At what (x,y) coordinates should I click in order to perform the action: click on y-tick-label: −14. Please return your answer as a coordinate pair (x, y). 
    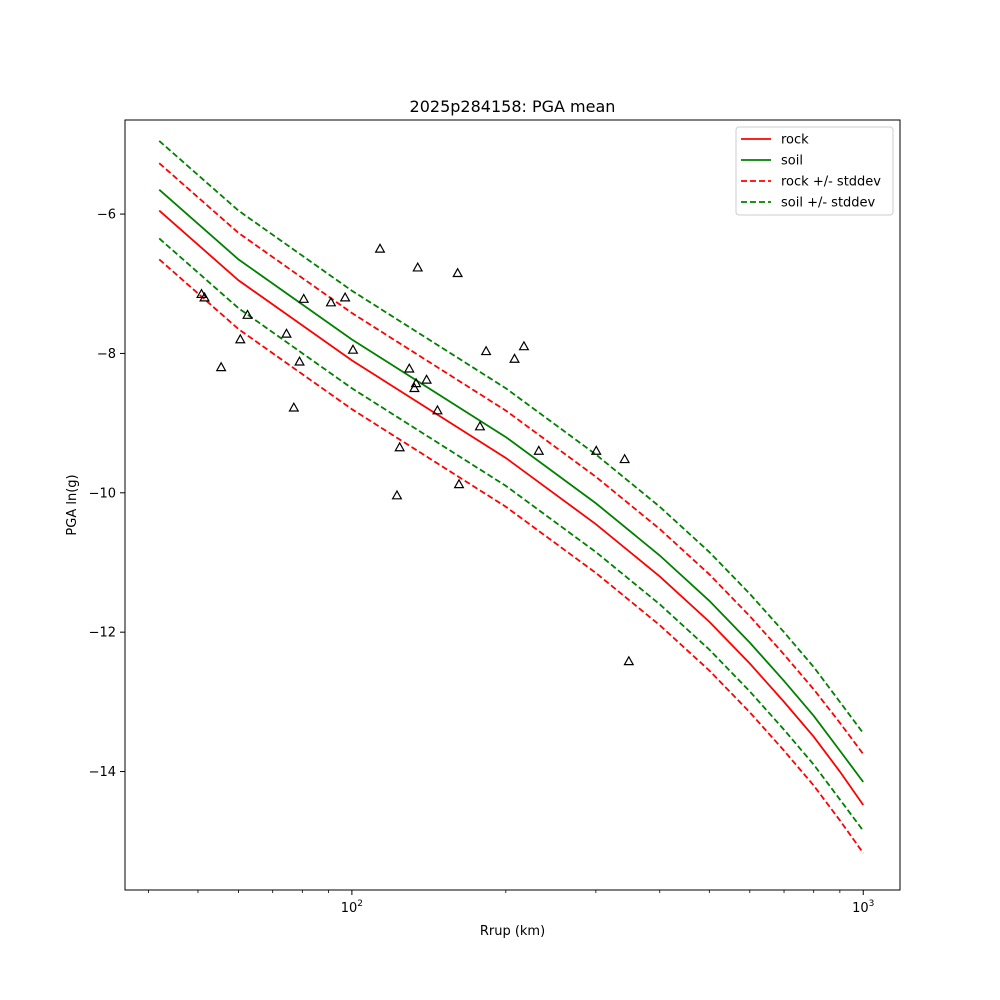
    Looking at the image, I should click on (102, 772).